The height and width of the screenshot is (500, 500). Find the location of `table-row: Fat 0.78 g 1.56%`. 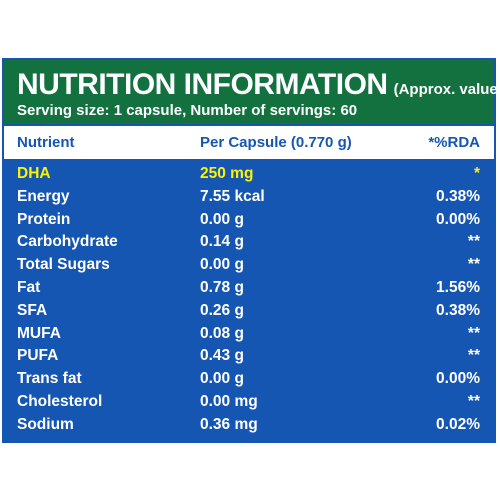

table-row: Fat 0.78 g 1.56% is located at coordinates (249, 287).